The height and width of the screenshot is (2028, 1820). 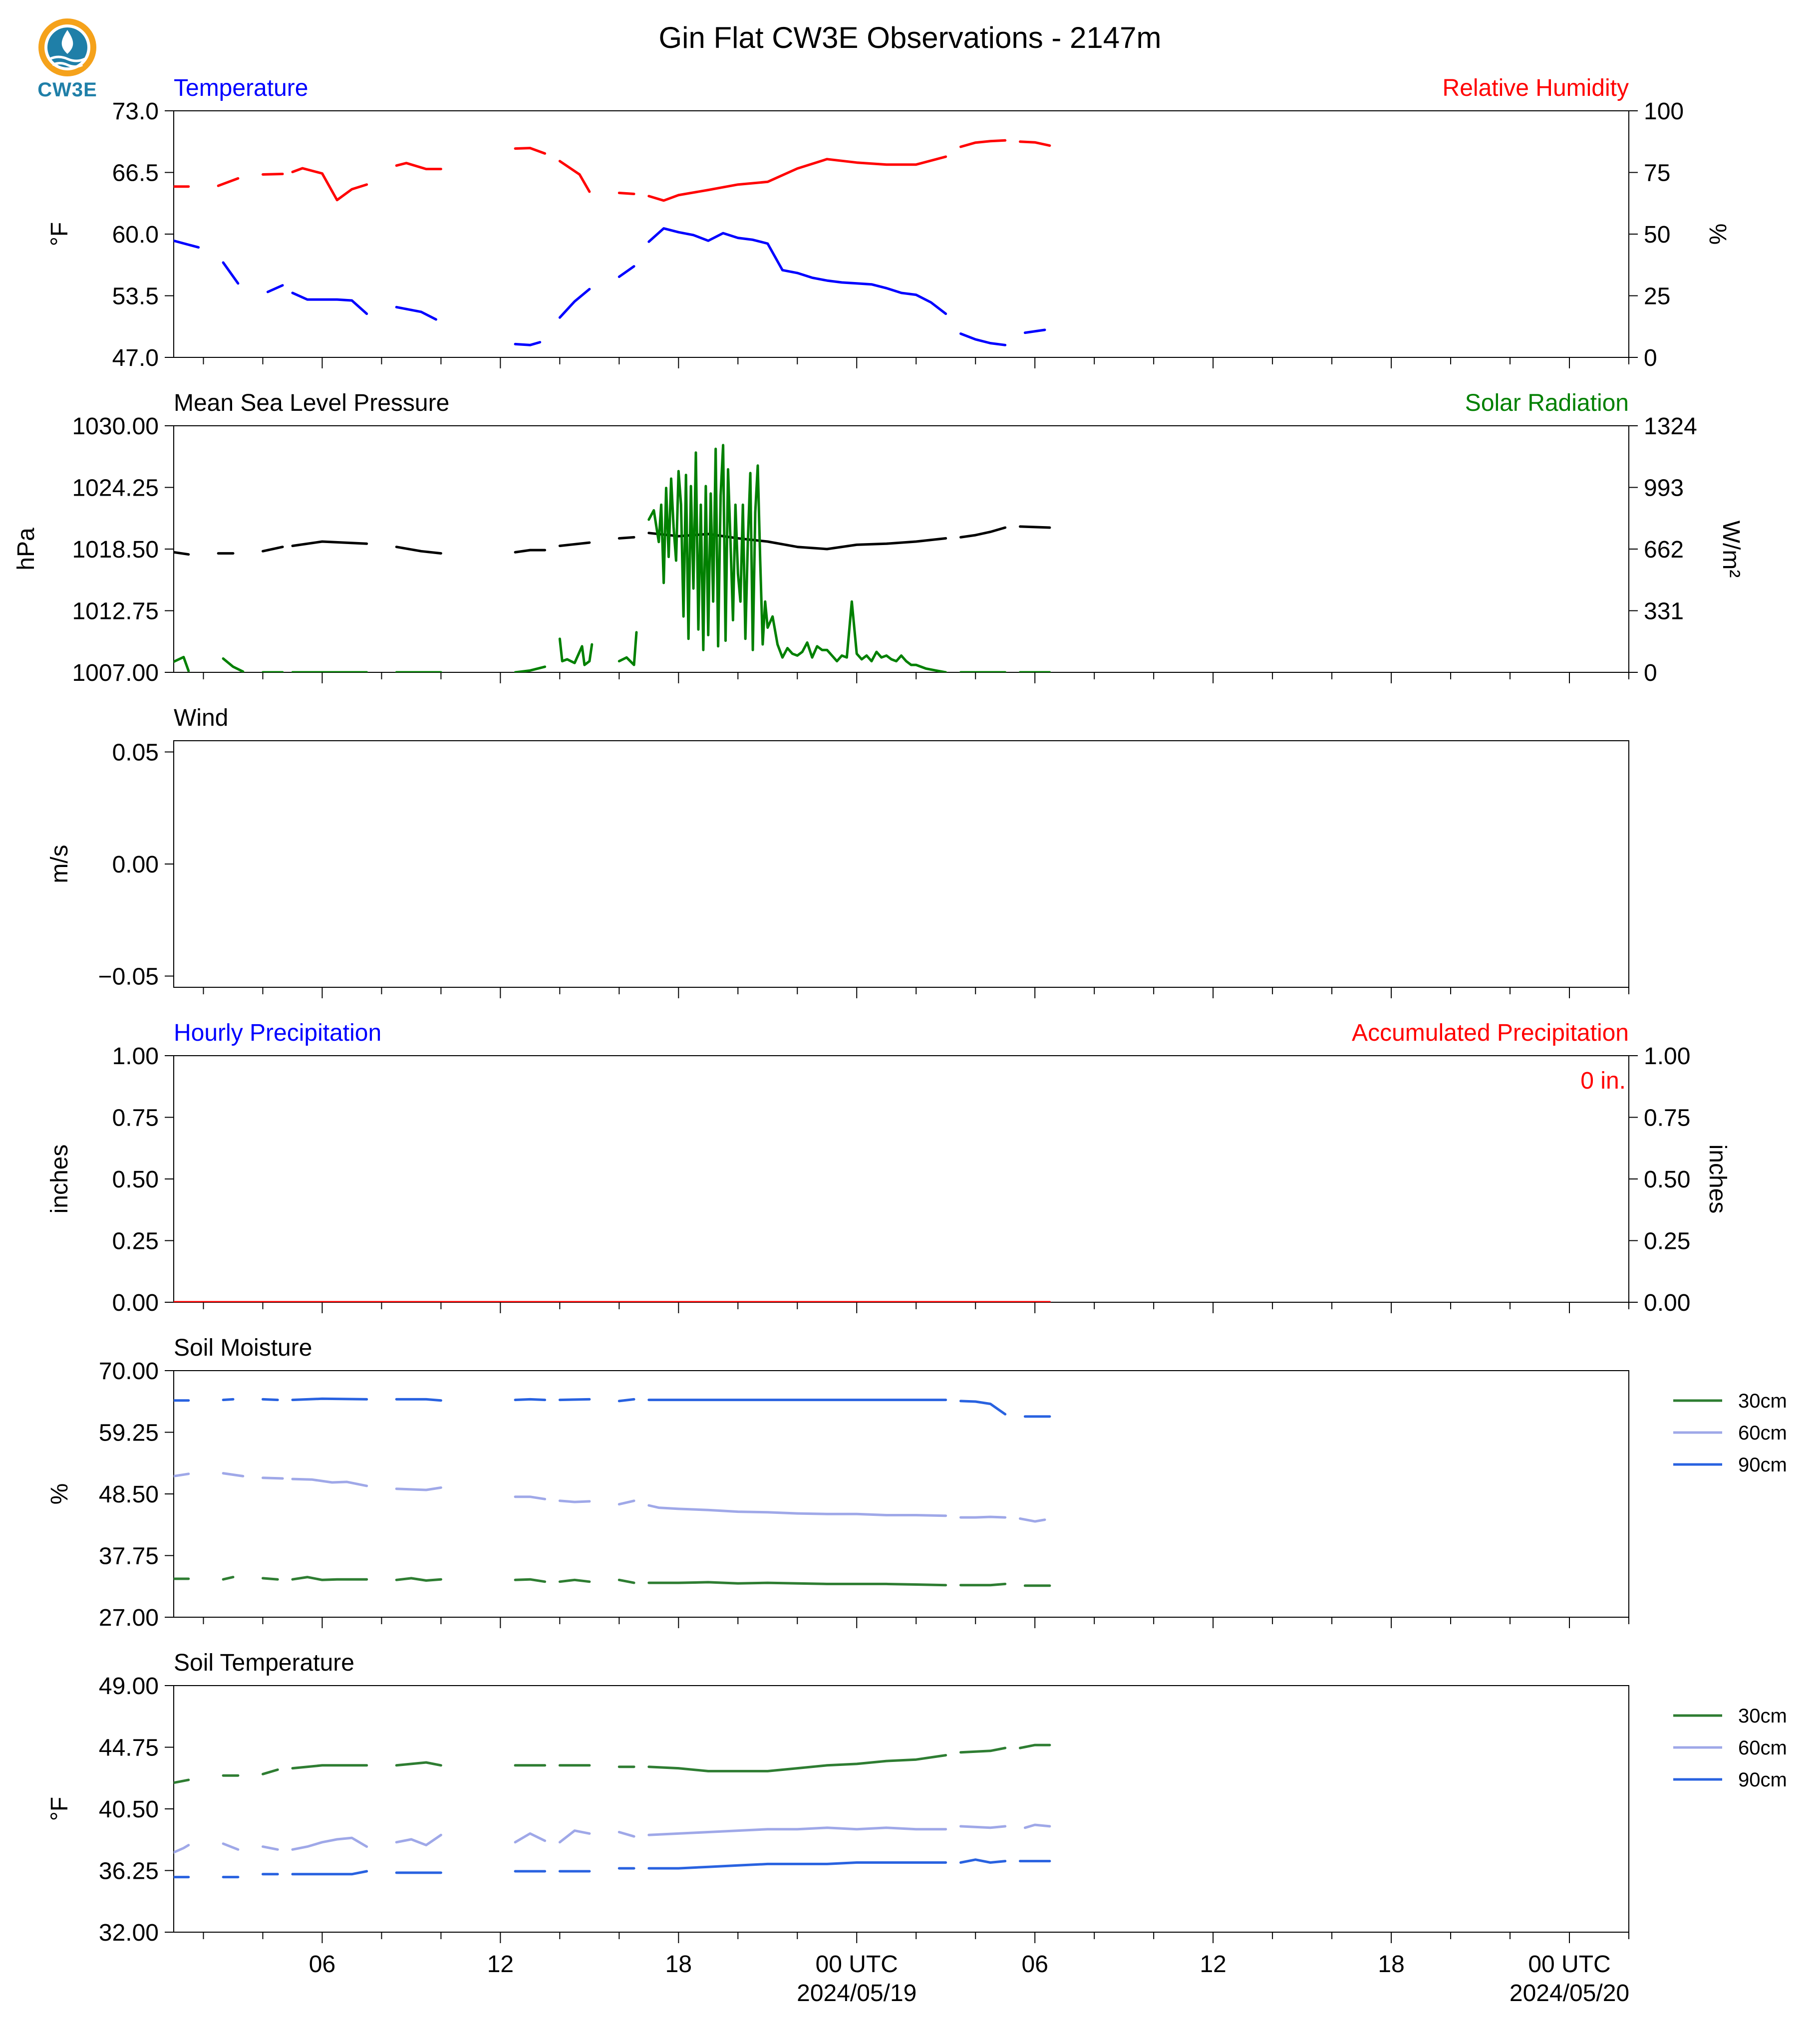 What do you see at coordinates (135, 235) in the screenshot?
I see `y-tick-label: 60.0` at bounding box center [135, 235].